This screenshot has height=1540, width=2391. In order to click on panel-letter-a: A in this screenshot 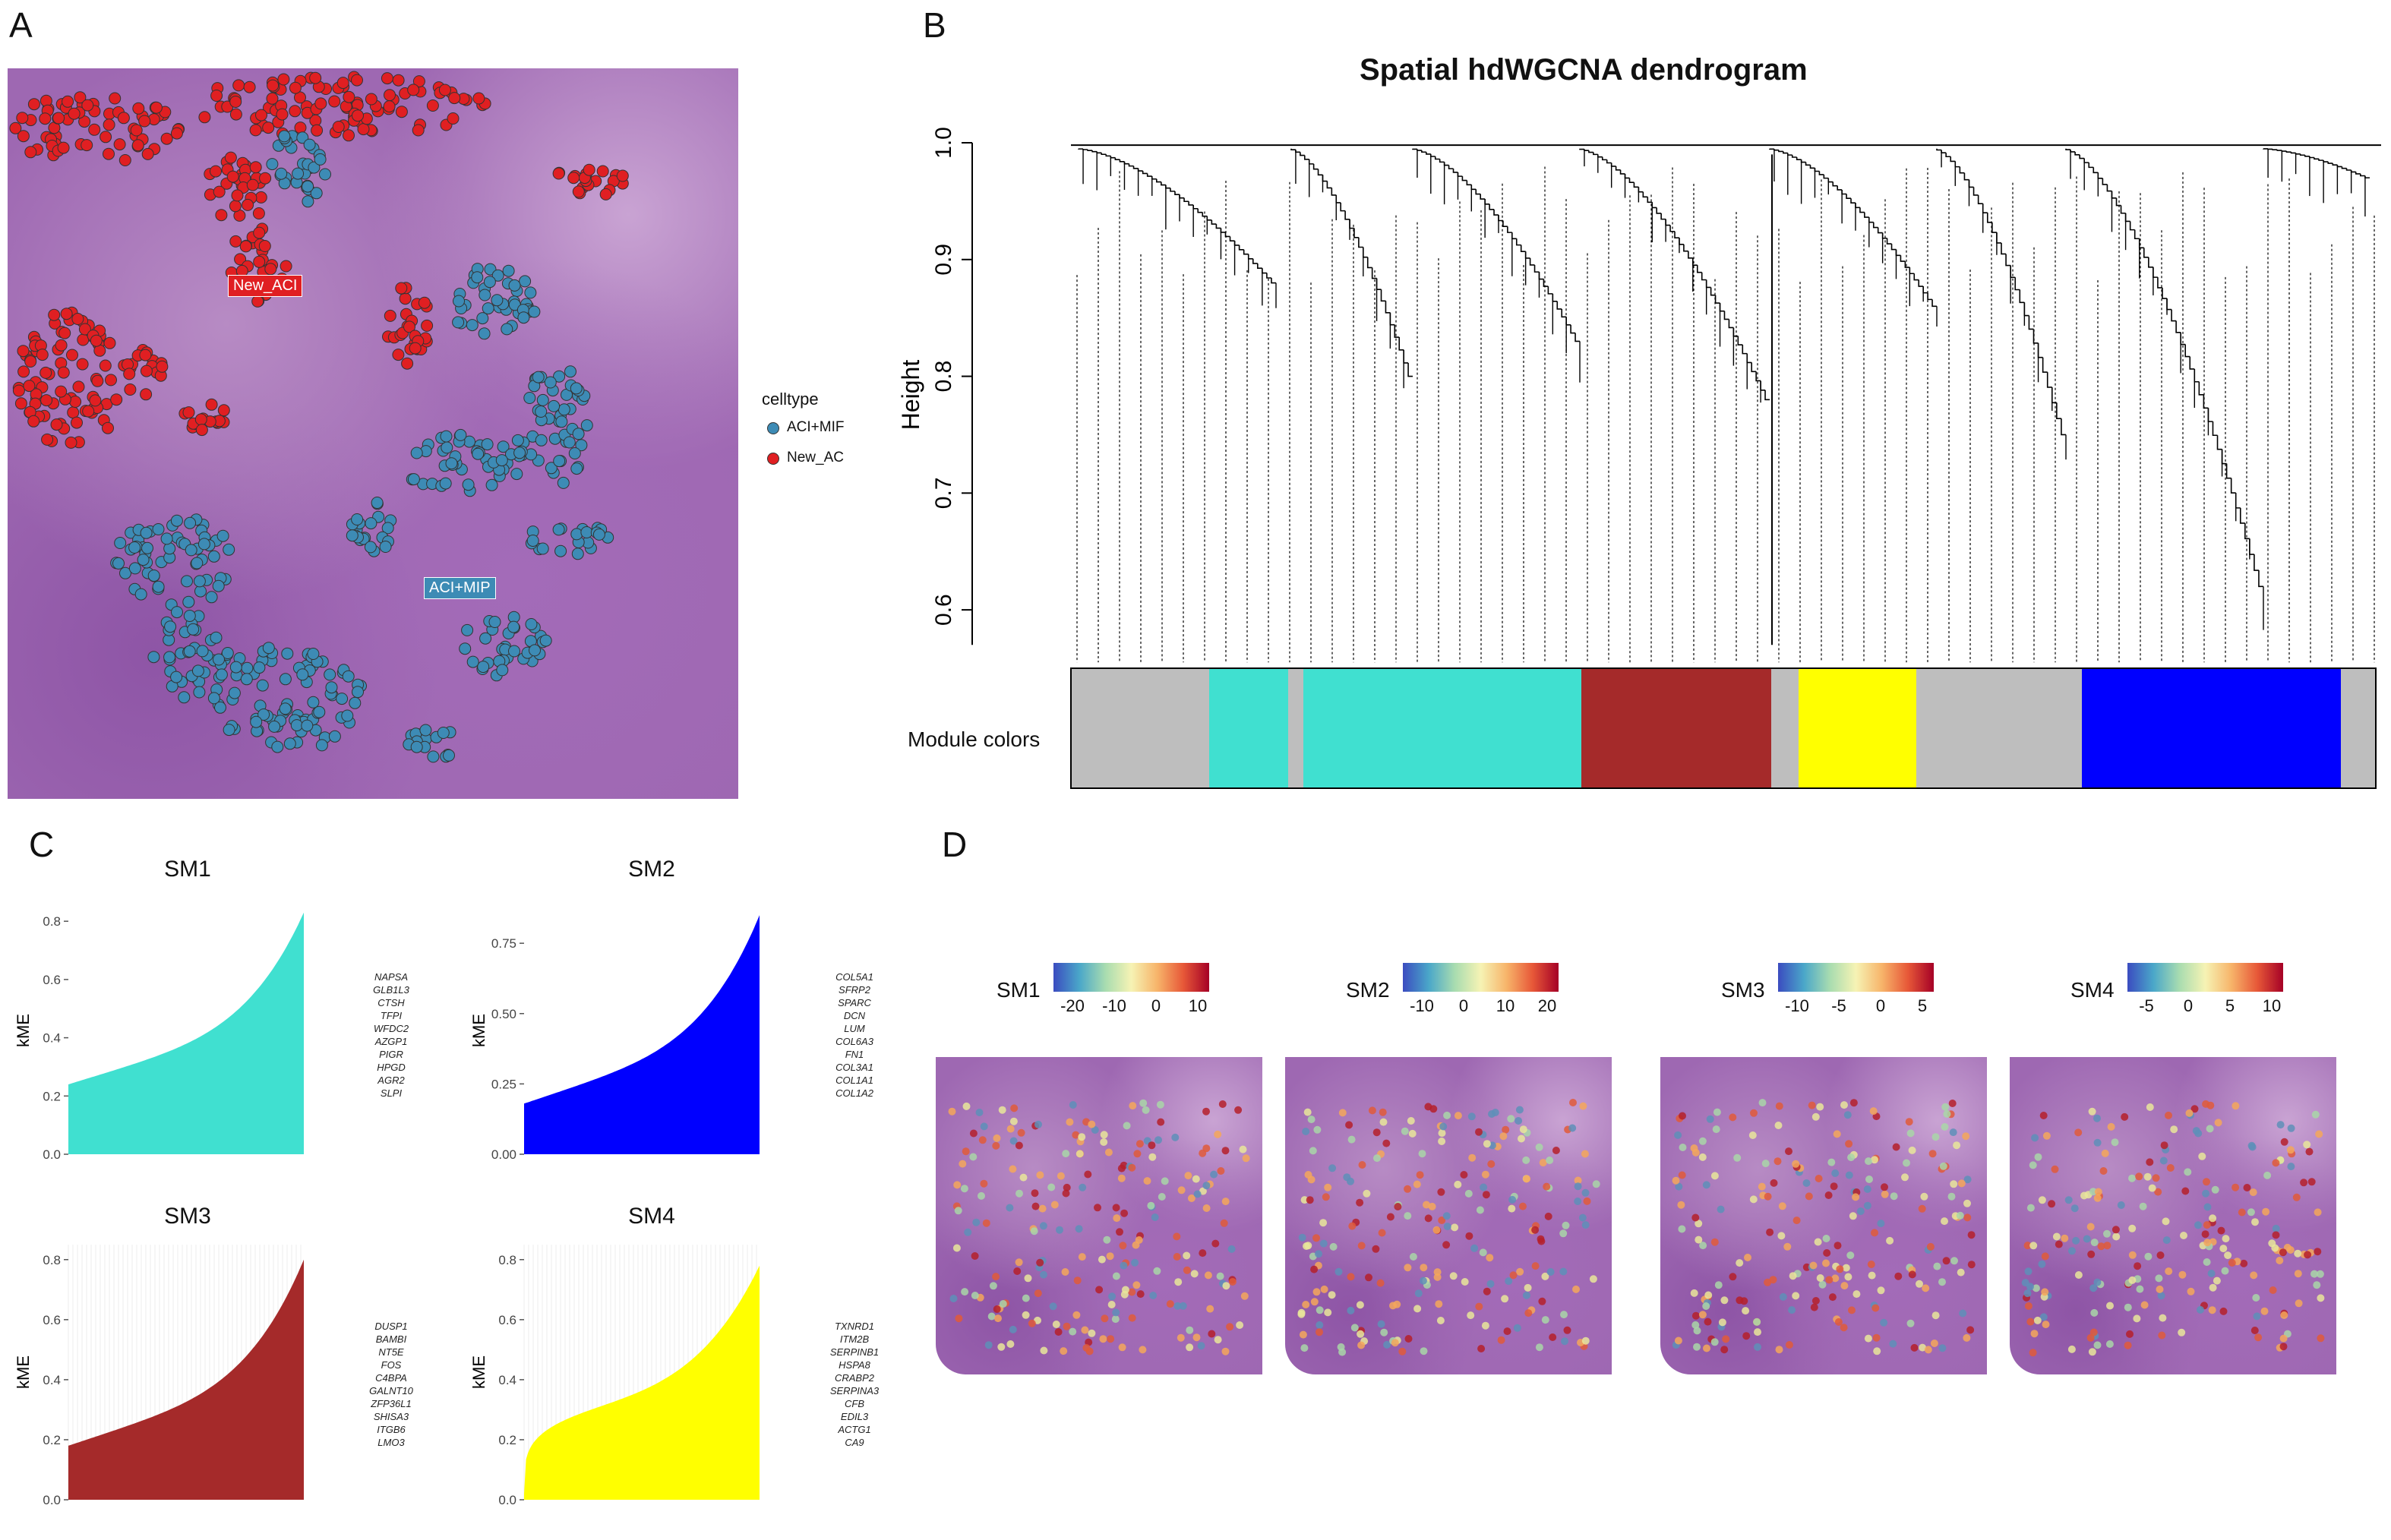, I will do `click(21, 25)`.